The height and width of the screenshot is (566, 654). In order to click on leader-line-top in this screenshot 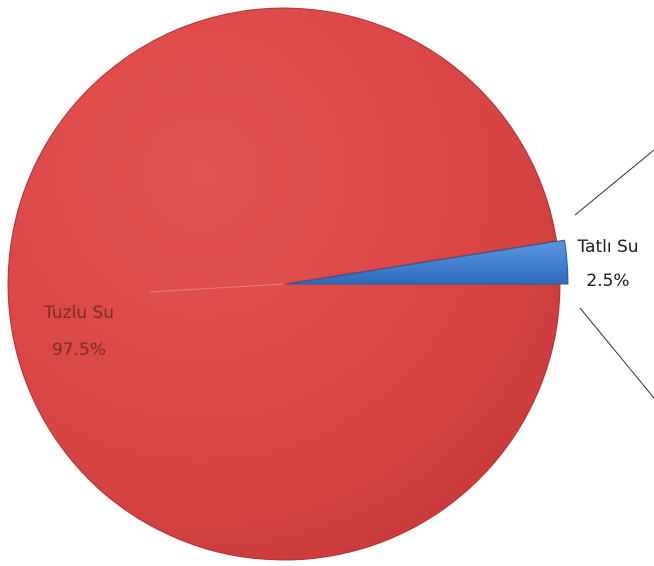, I will do `click(614, 182)`.